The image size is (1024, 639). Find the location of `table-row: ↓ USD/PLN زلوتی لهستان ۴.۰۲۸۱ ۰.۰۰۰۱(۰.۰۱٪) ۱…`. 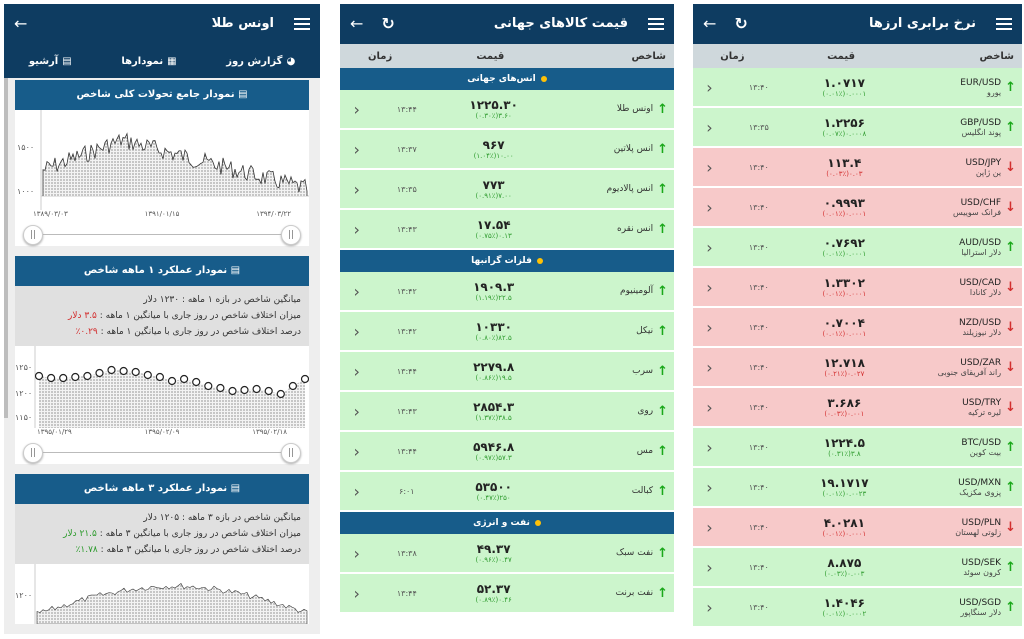

table-row: ↓ USD/PLN زلوتی لهستان ۴.۰۲۸۱ ۰.۰۰۰۱(۰.۰۱٪) ۱… is located at coordinates (857, 528).